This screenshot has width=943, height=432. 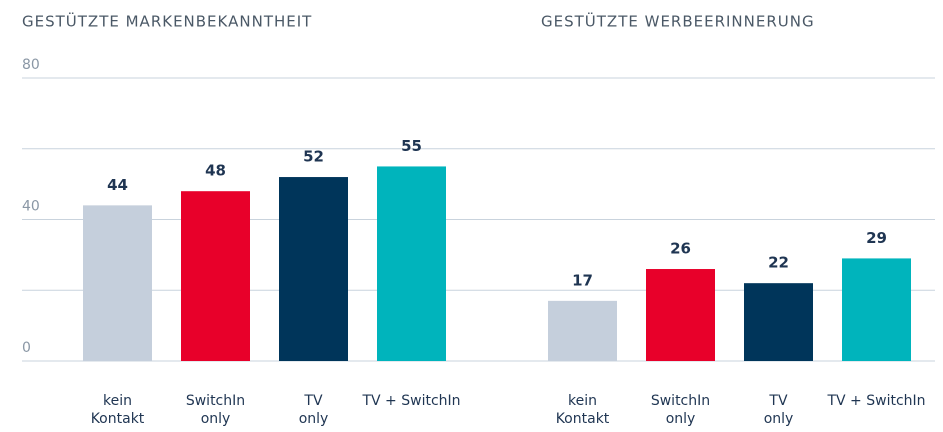 I want to click on value-label: 29, so click(x=876, y=238).